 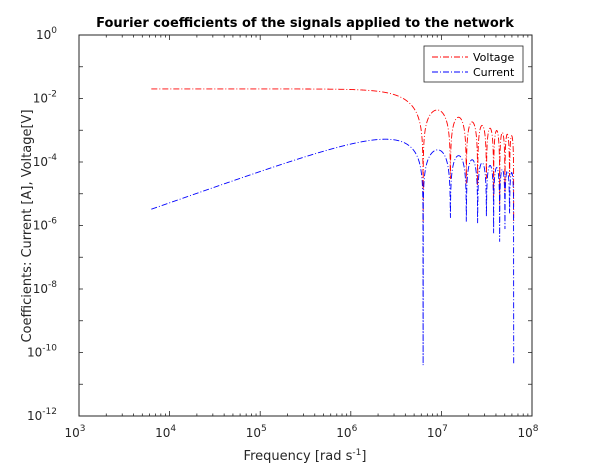 I want to click on y-tick-label: 10⁻¹⁰, so click(x=42, y=352).